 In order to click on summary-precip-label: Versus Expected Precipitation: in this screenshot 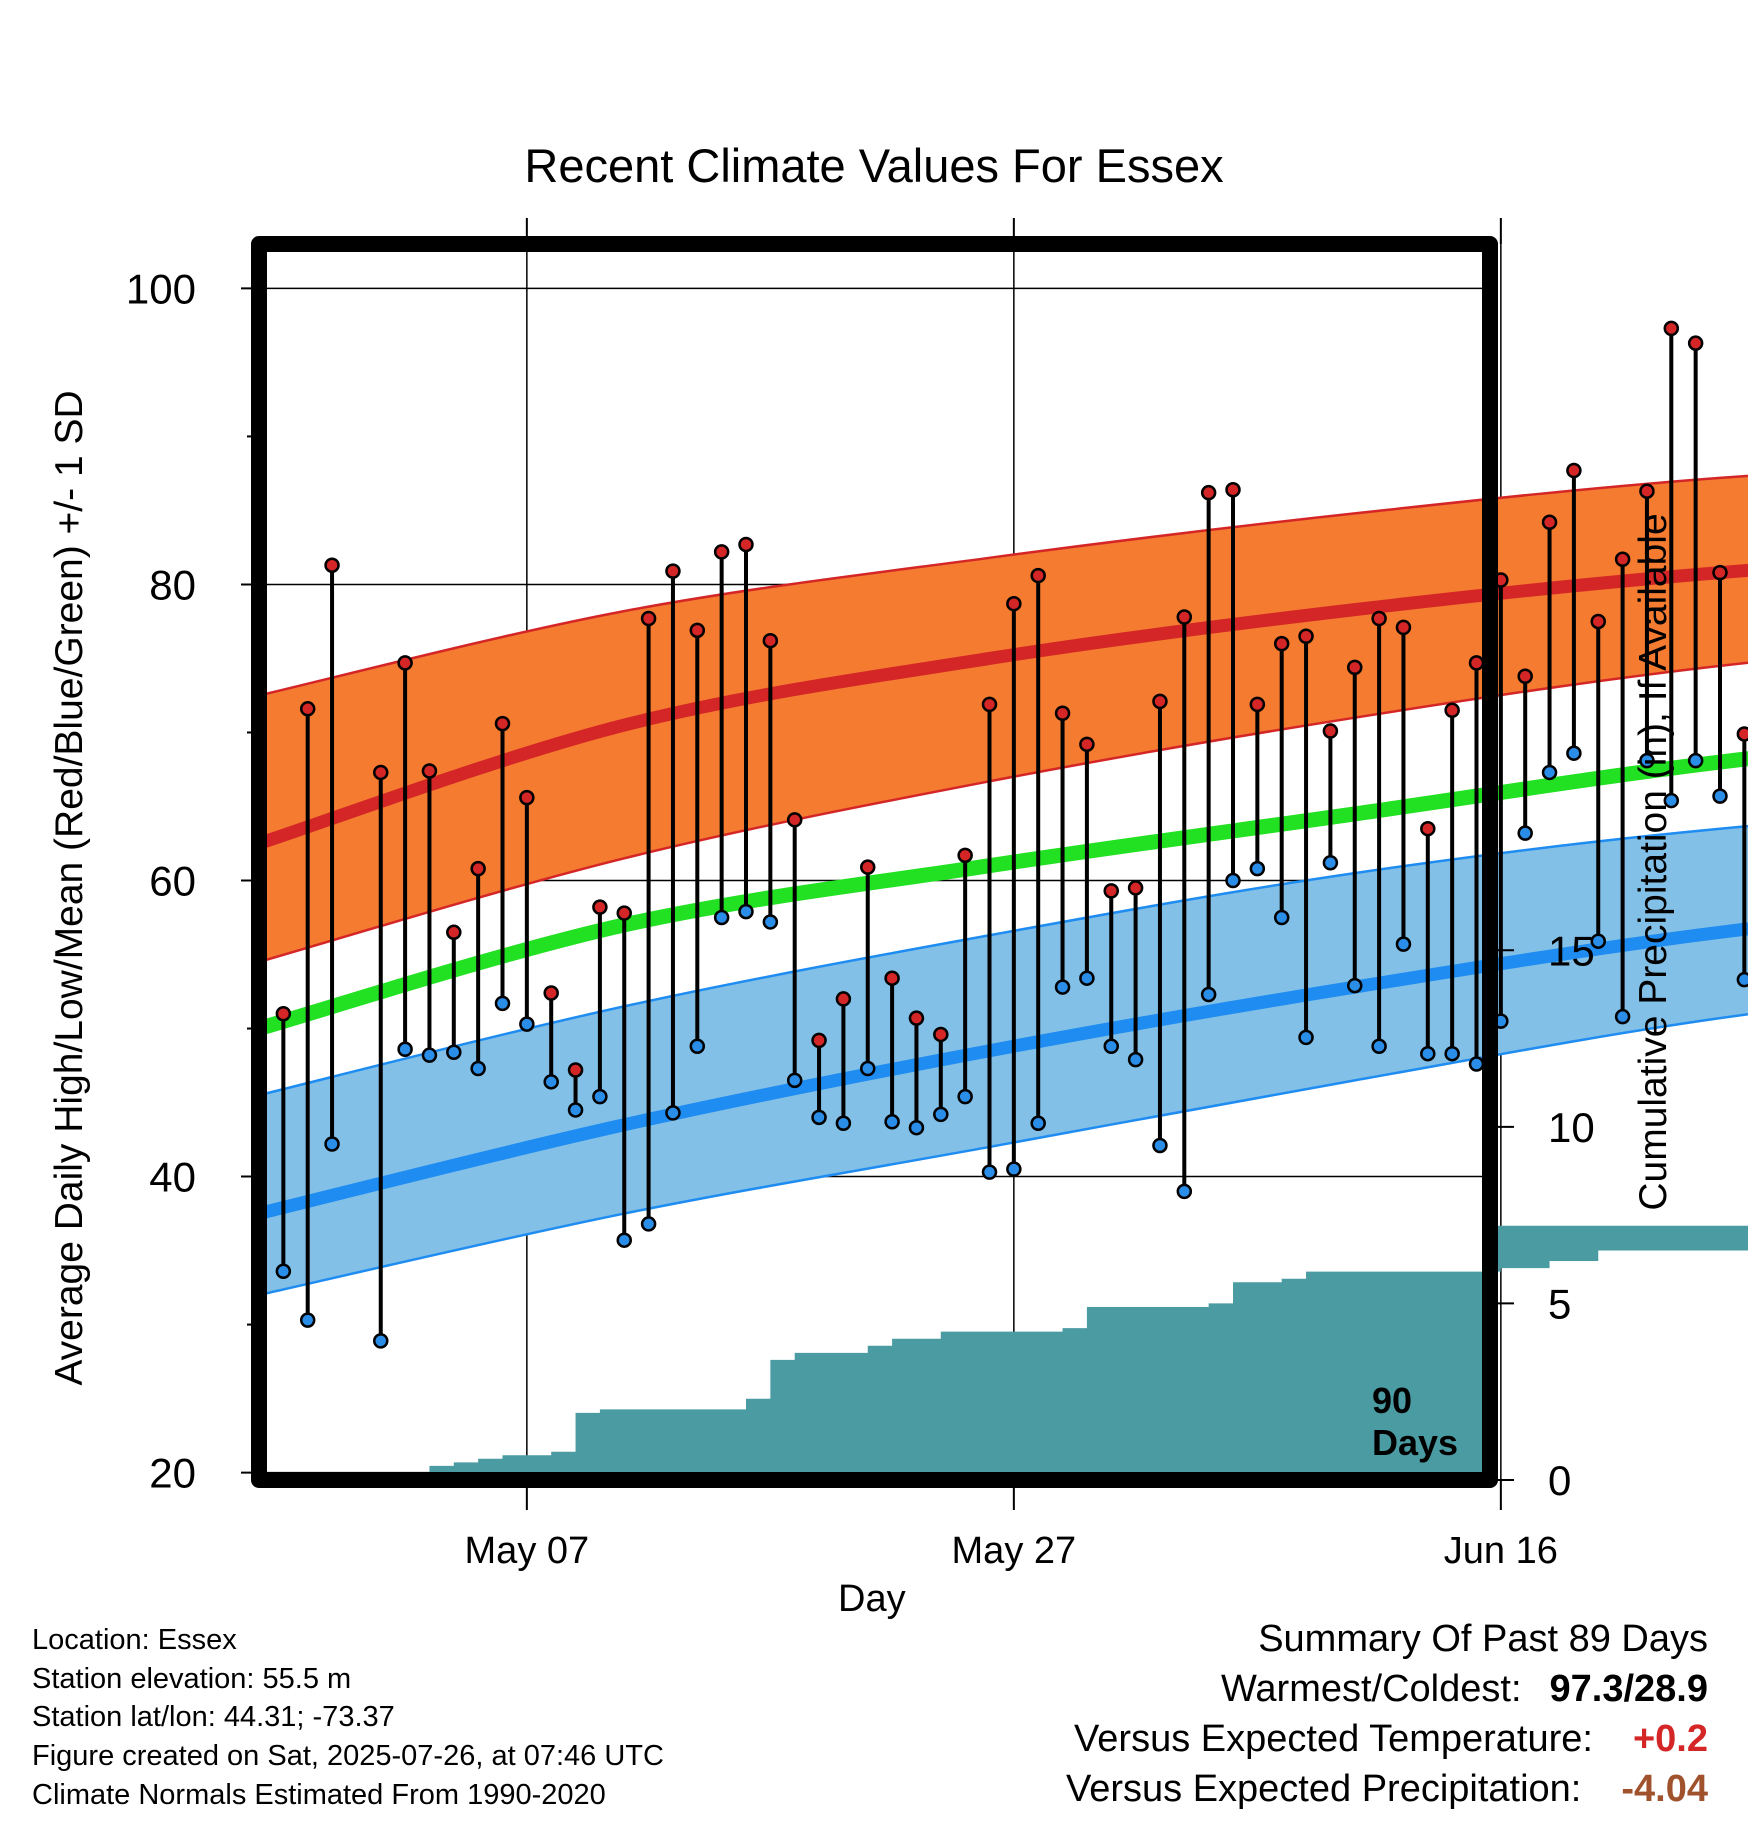, I will do `click(1323, 1789)`.